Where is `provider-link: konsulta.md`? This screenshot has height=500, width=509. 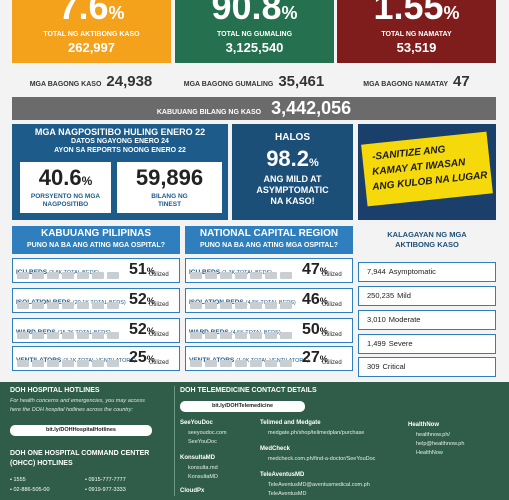
provider-link: konsulta.md is located at coordinates (203, 468).